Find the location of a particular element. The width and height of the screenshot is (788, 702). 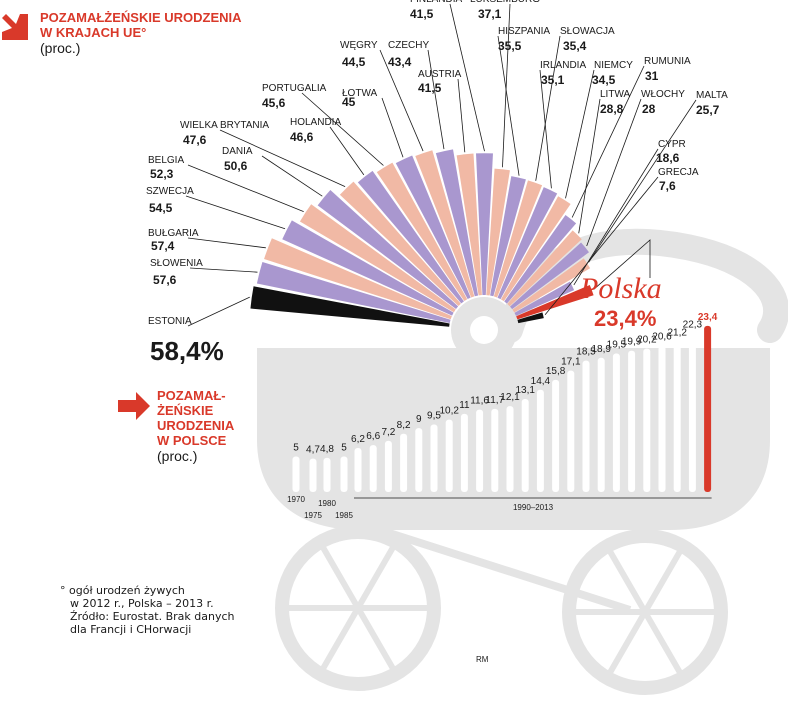

country-value: 44,5 is located at coordinates (354, 62).